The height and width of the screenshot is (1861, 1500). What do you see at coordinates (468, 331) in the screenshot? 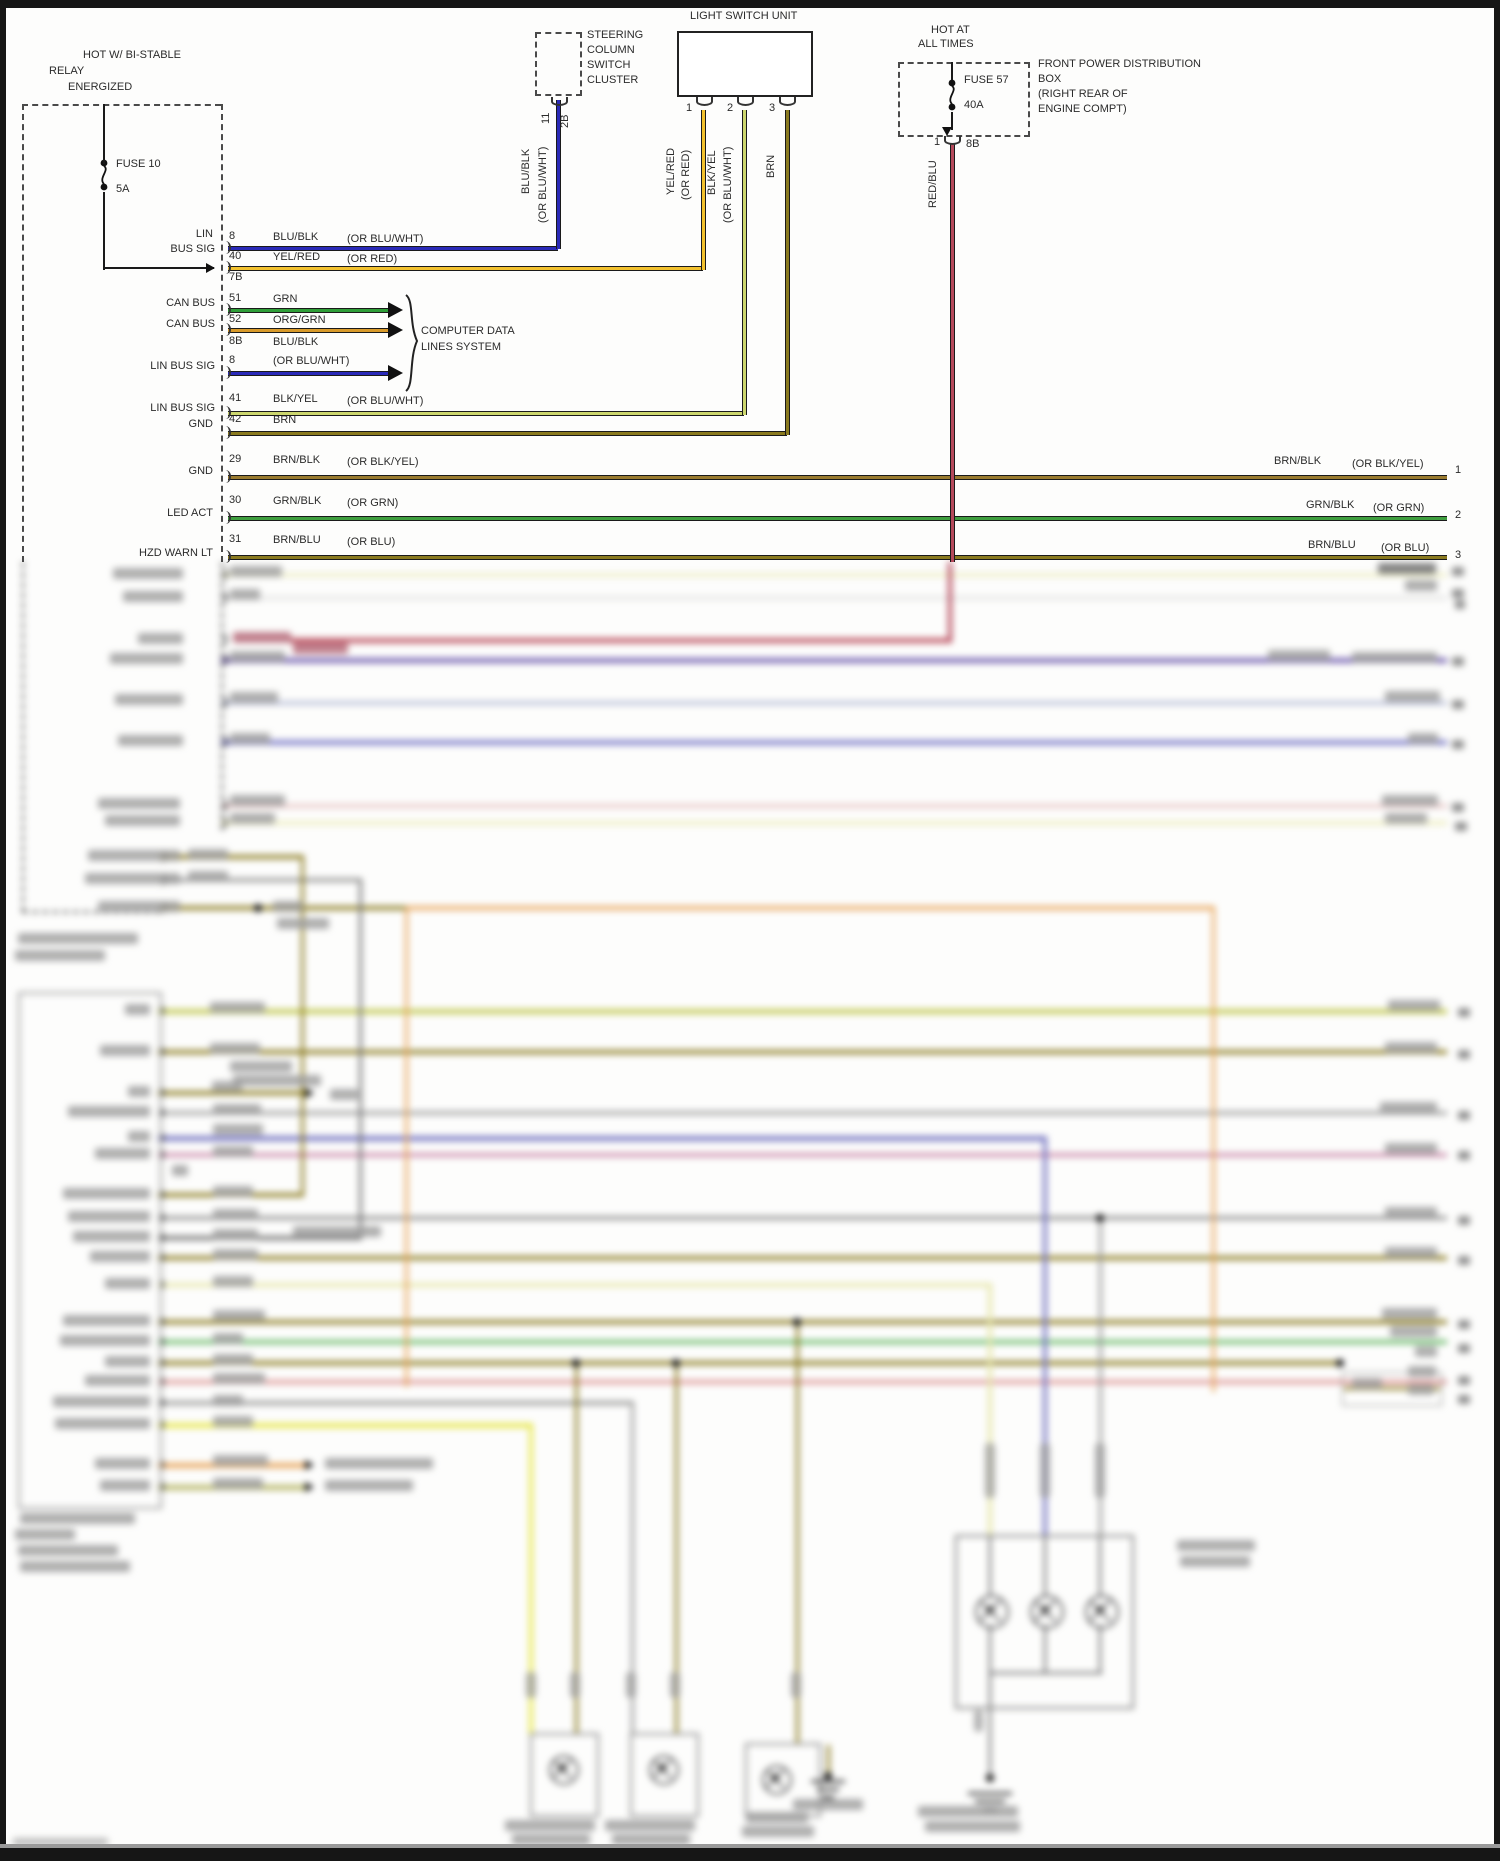
I see `computer-data-lines-label: COMPUTER DATA` at bounding box center [468, 331].